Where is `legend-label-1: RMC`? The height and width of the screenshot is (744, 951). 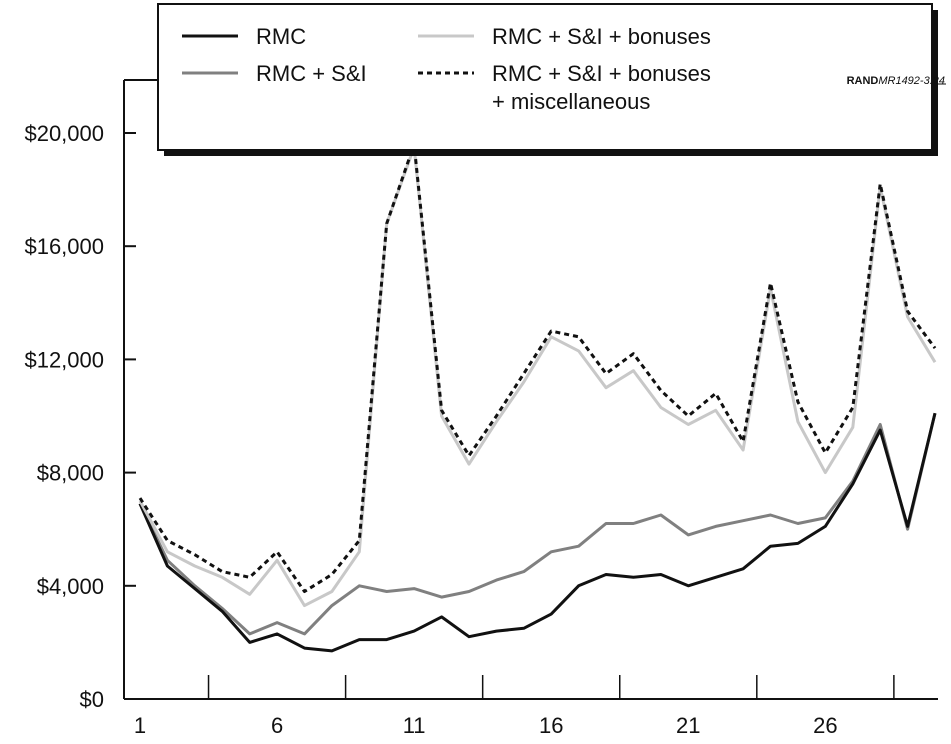
legend-label-1: RMC is located at coordinates (281, 36).